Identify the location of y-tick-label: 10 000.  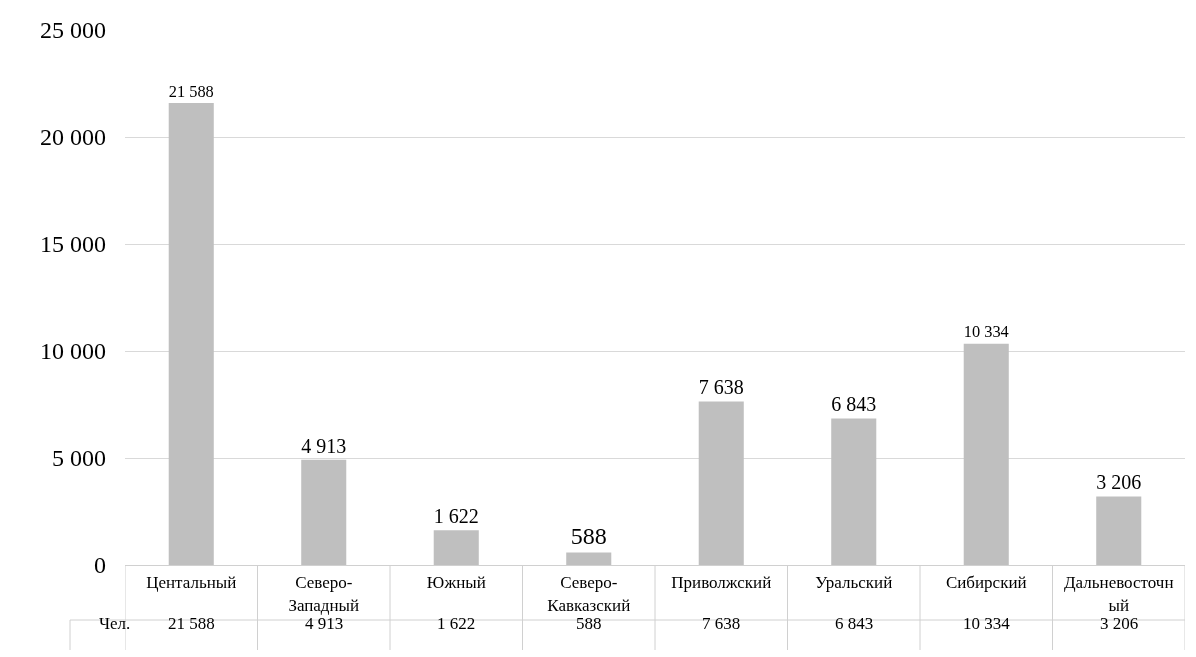
(73, 351).